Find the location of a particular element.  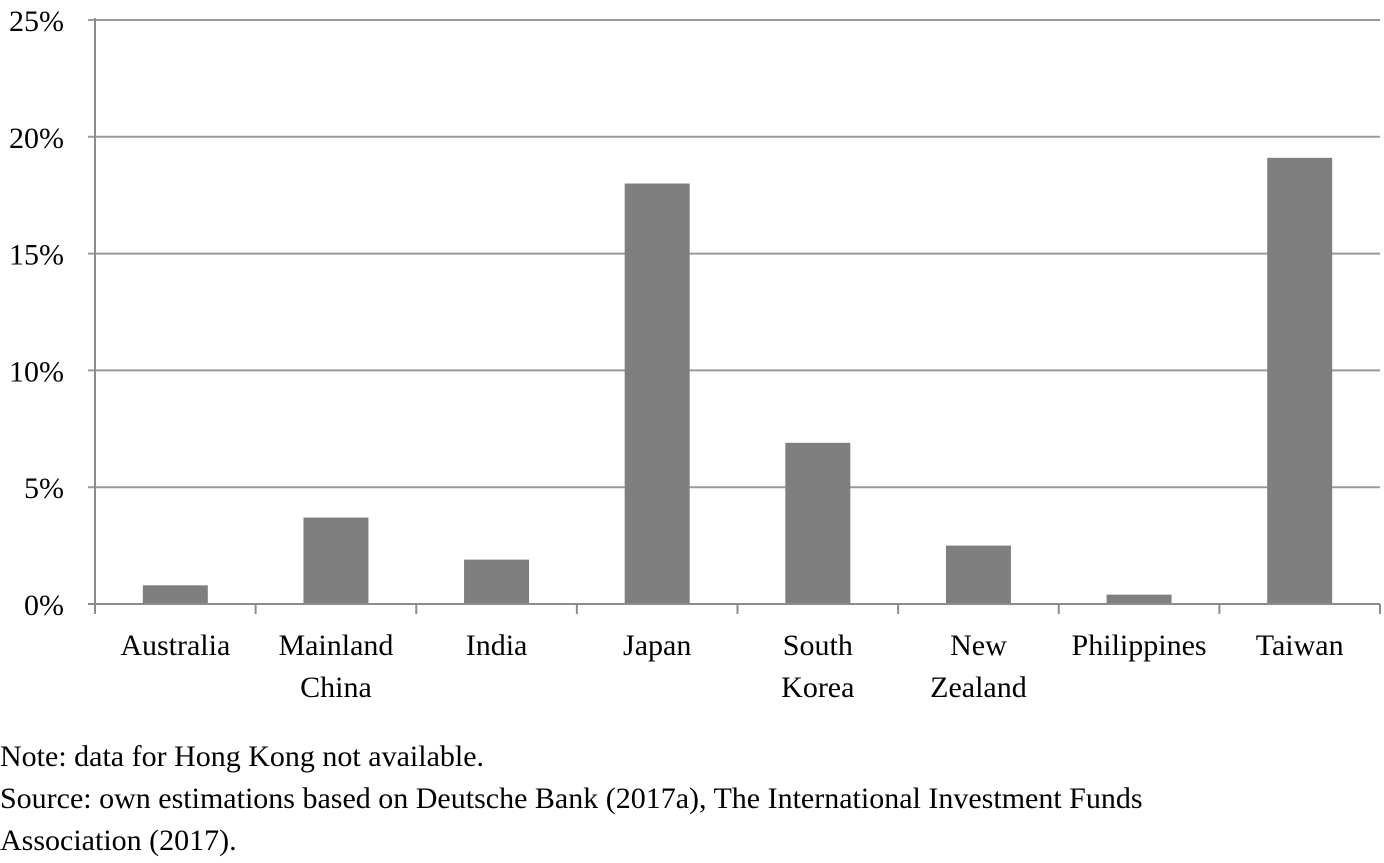

x-tick-label: South Korea is located at coordinates (817, 666).